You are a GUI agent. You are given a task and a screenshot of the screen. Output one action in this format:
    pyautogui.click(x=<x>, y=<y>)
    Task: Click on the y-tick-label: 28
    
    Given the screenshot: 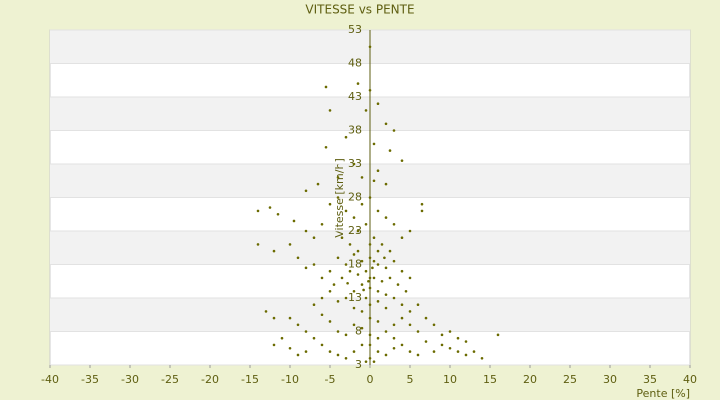 What is the action you would take?
    pyautogui.click(x=355, y=197)
    